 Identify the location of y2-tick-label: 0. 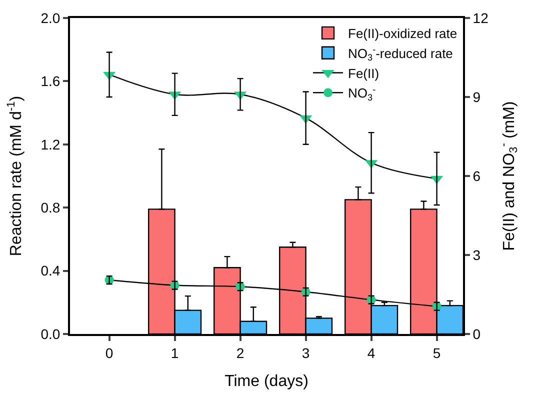
(476, 334).